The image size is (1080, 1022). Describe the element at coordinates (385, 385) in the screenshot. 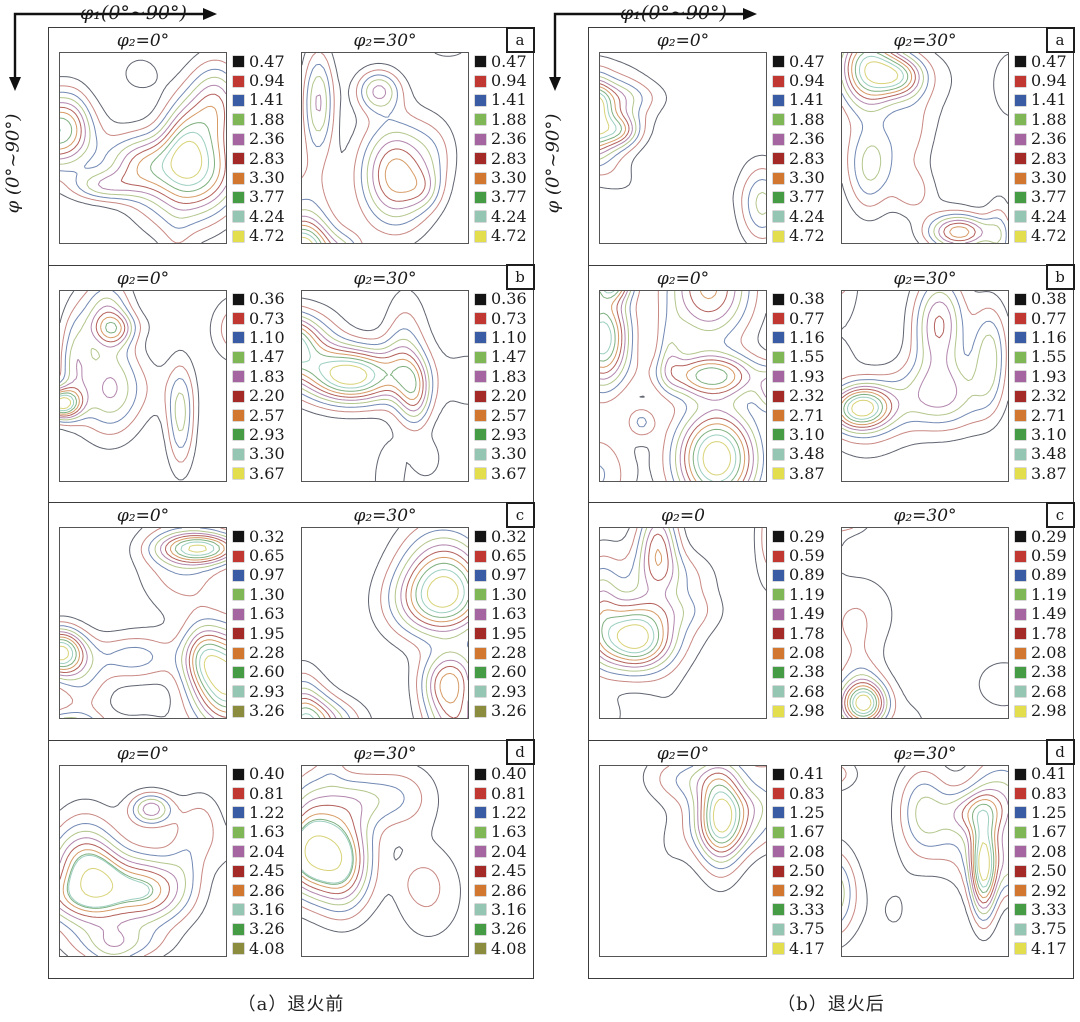

I see `contour-plot` at that location.